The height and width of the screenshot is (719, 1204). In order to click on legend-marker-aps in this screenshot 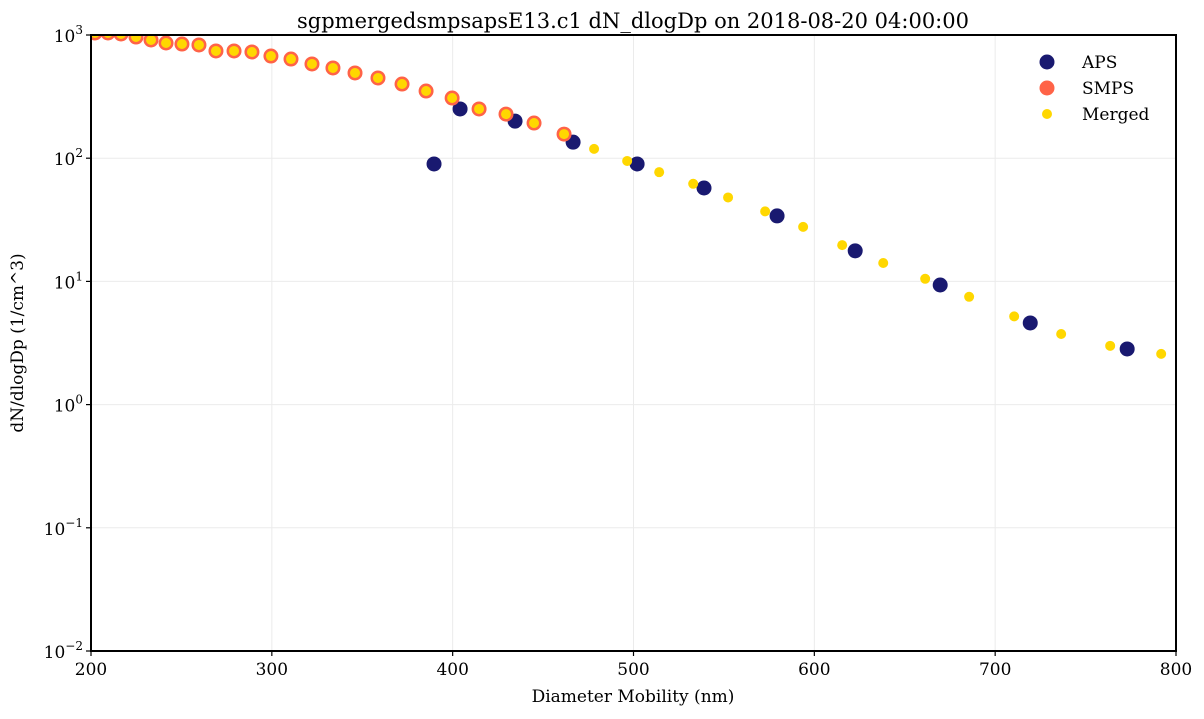, I will do `click(1047, 62)`.